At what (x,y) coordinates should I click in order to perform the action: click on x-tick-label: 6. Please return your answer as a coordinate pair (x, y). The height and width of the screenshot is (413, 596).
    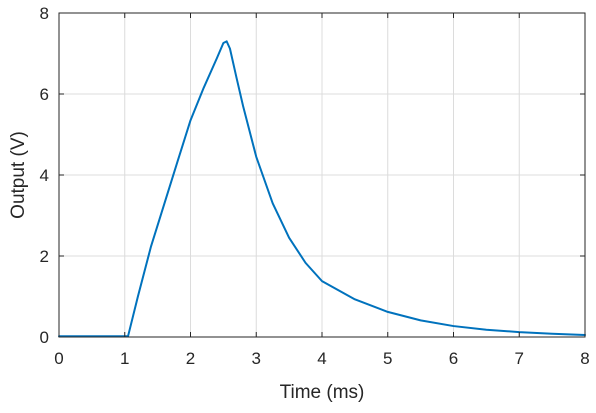
    Looking at the image, I should click on (453, 358).